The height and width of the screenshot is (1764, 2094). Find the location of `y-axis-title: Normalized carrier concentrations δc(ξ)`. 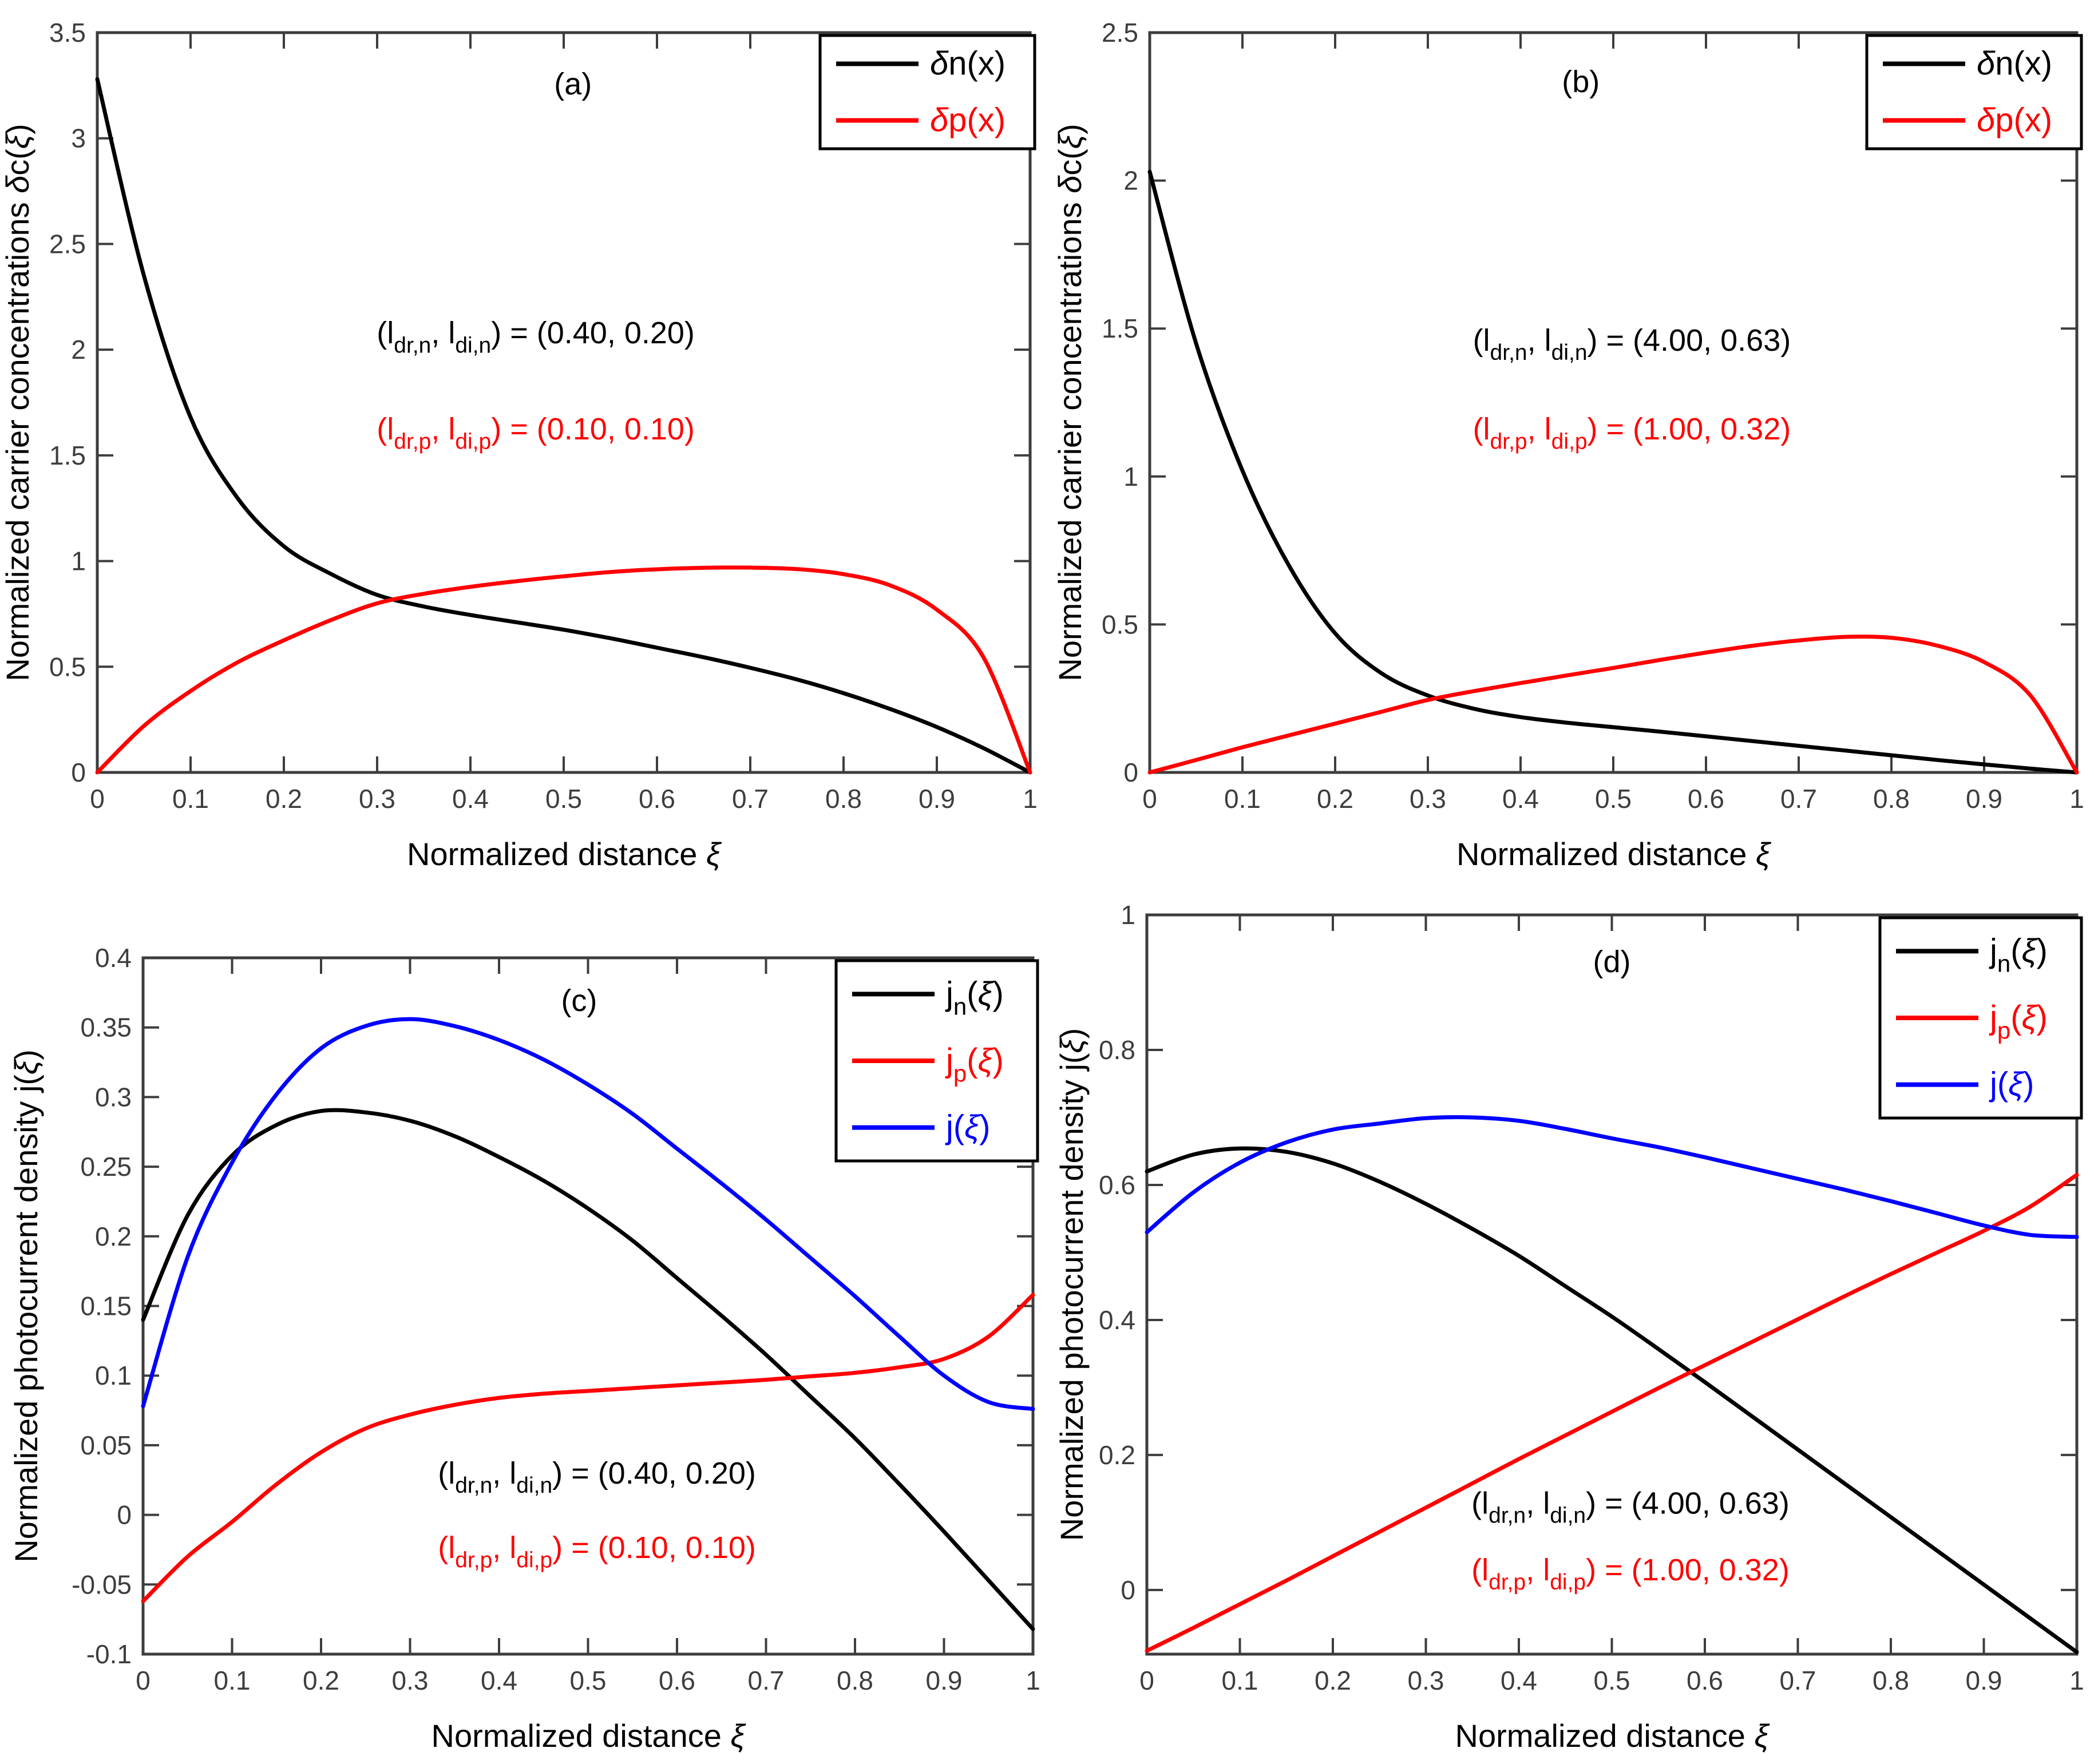

y-axis-title: Normalized carrier concentrations δc(ξ) is located at coordinates (18, 402).